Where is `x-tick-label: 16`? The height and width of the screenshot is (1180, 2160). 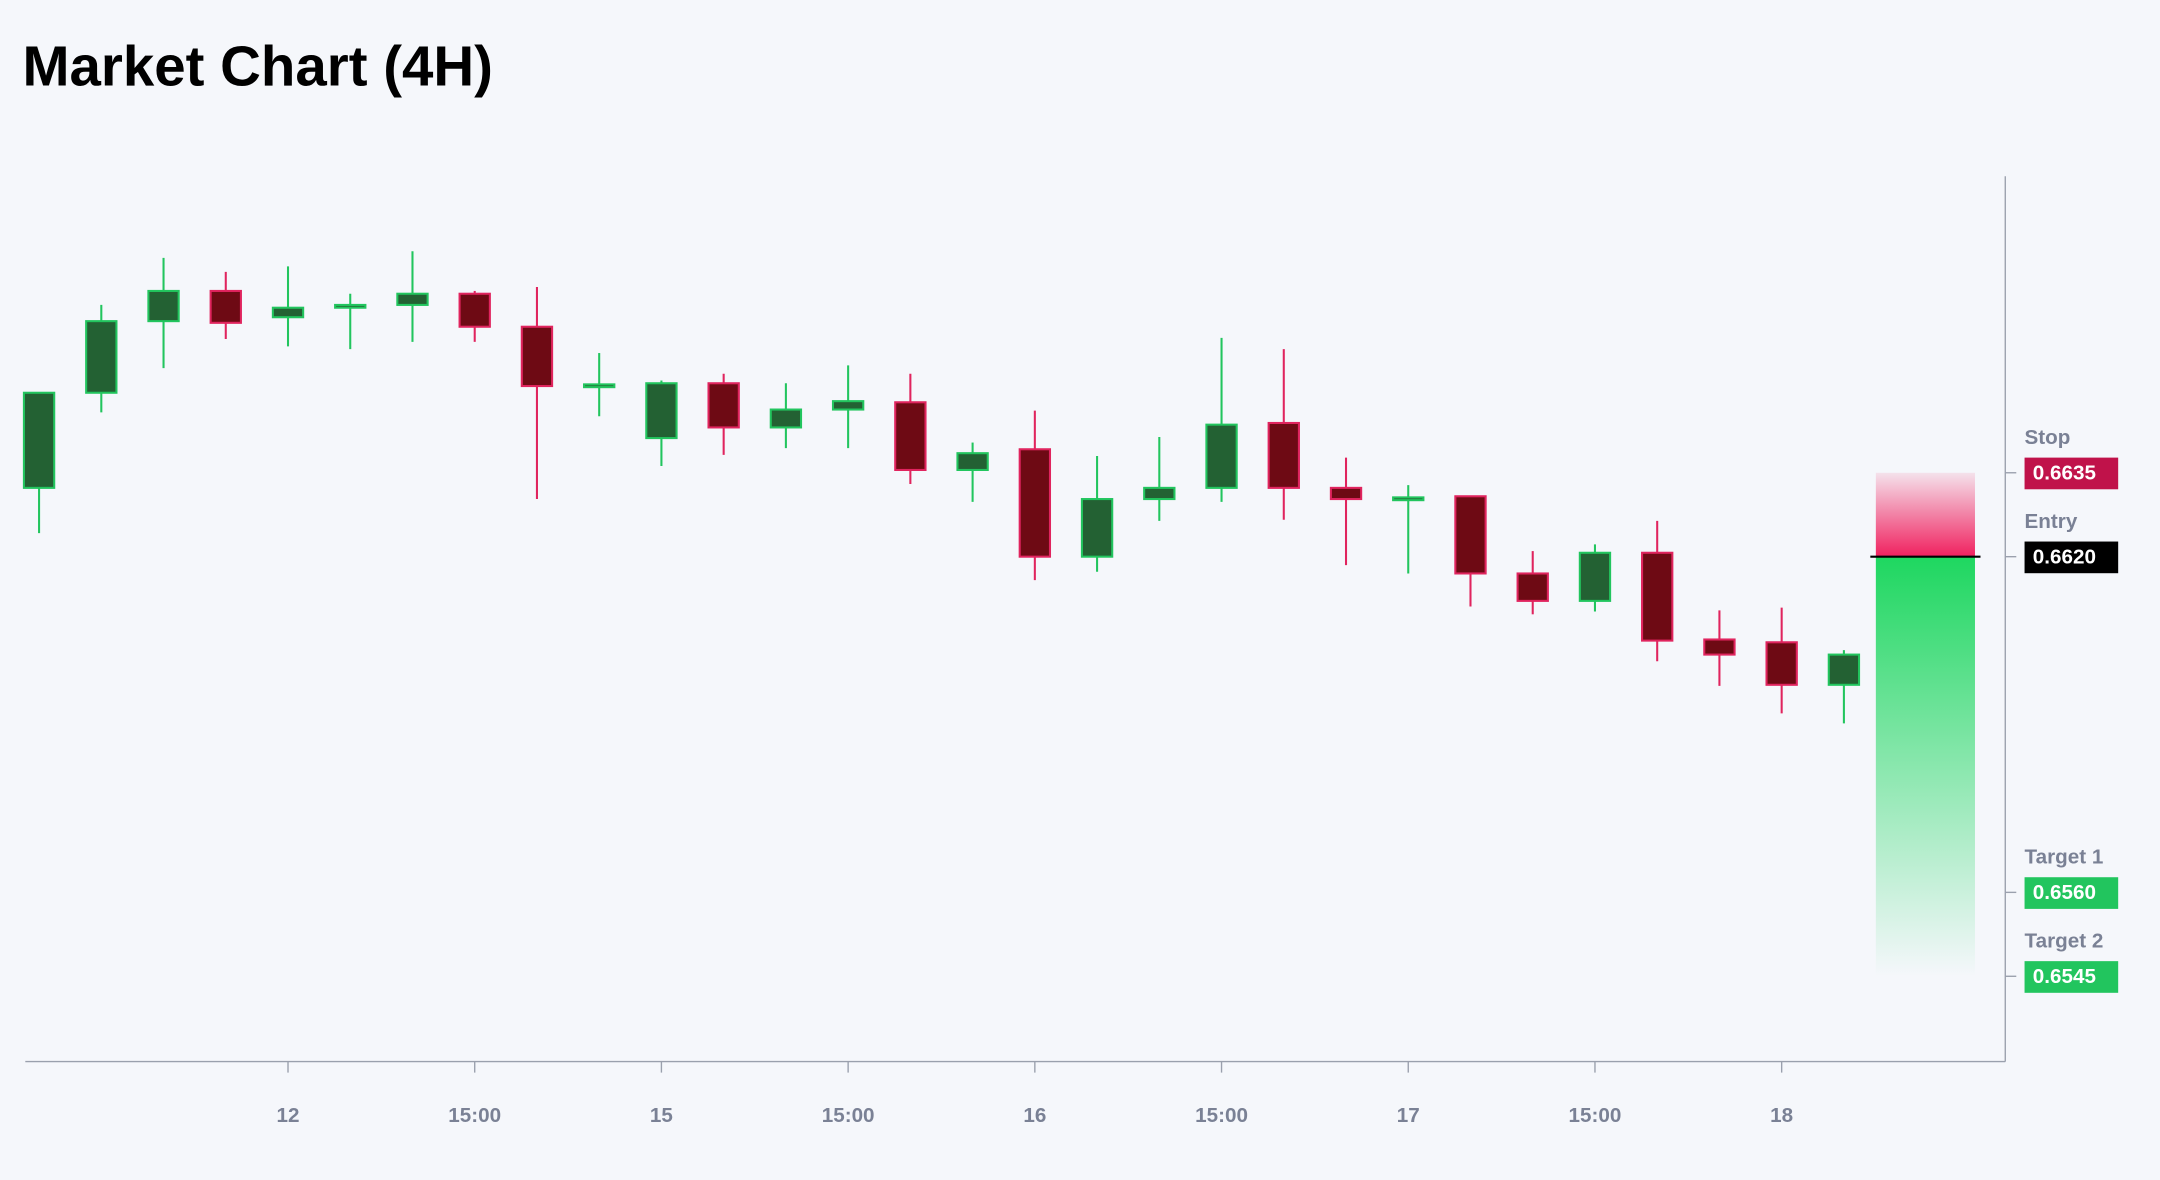
x-tick-label: 16 is located at coordinates (1034, 1115).